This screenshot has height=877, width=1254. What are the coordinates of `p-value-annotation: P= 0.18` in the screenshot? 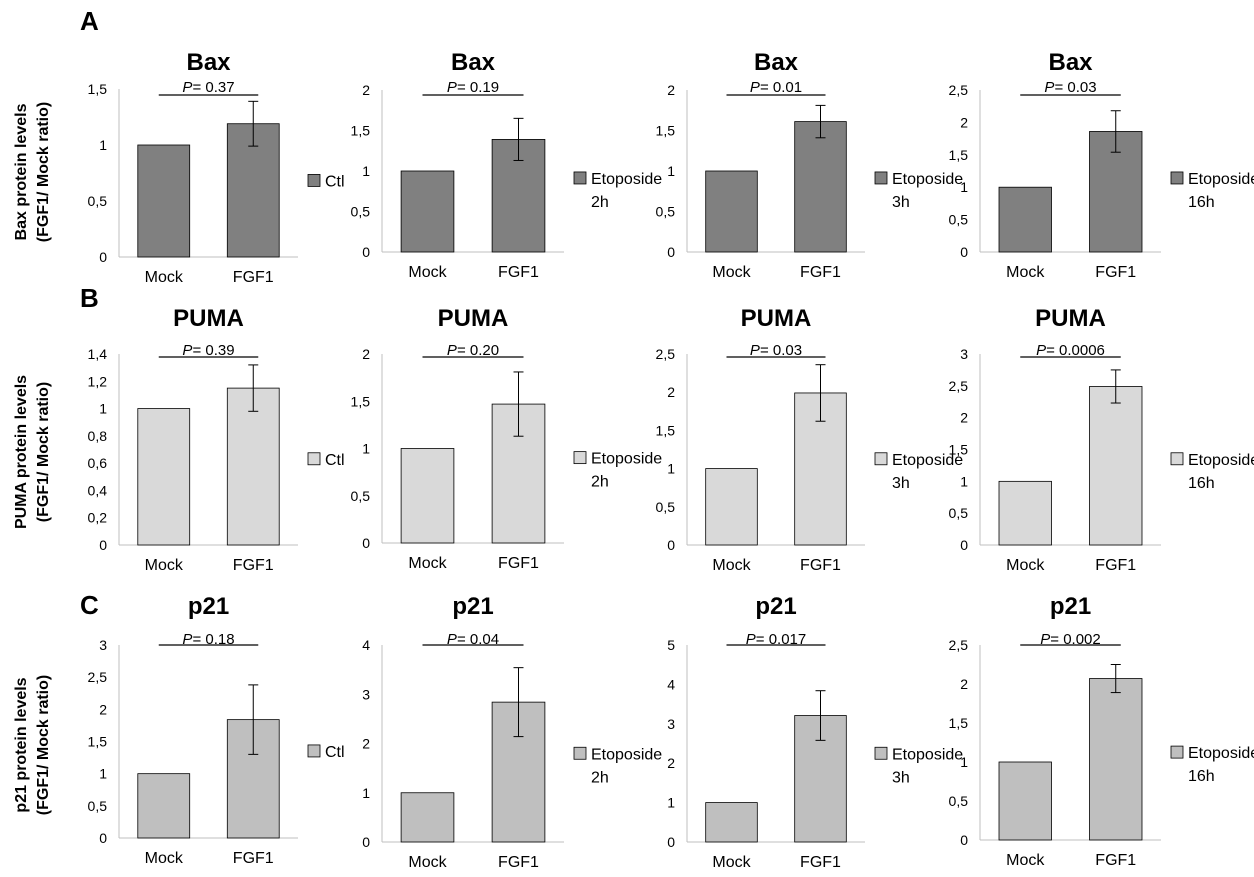 It's located at (208, 639).